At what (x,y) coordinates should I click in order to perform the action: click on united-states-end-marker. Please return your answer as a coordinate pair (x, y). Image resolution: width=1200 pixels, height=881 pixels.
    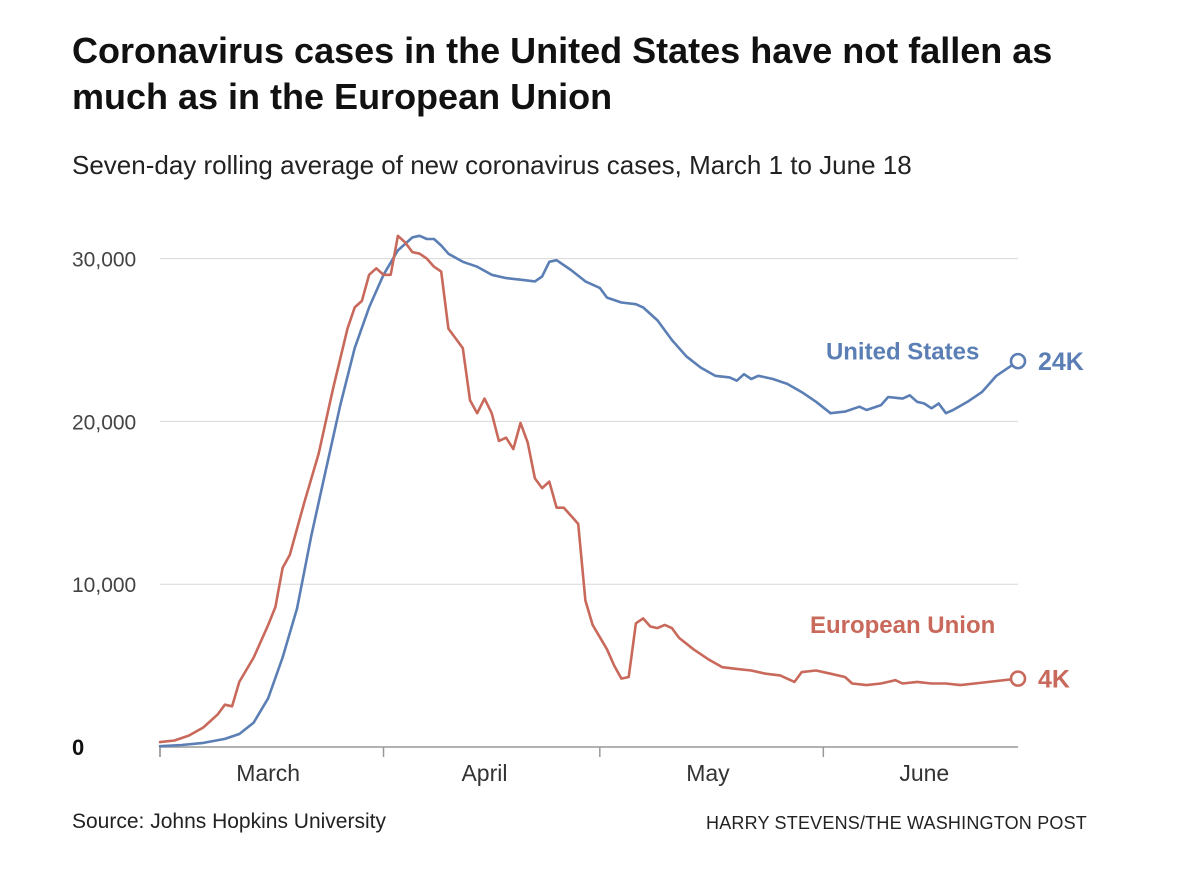
    Looking at the image, I should click on (1018, 361).